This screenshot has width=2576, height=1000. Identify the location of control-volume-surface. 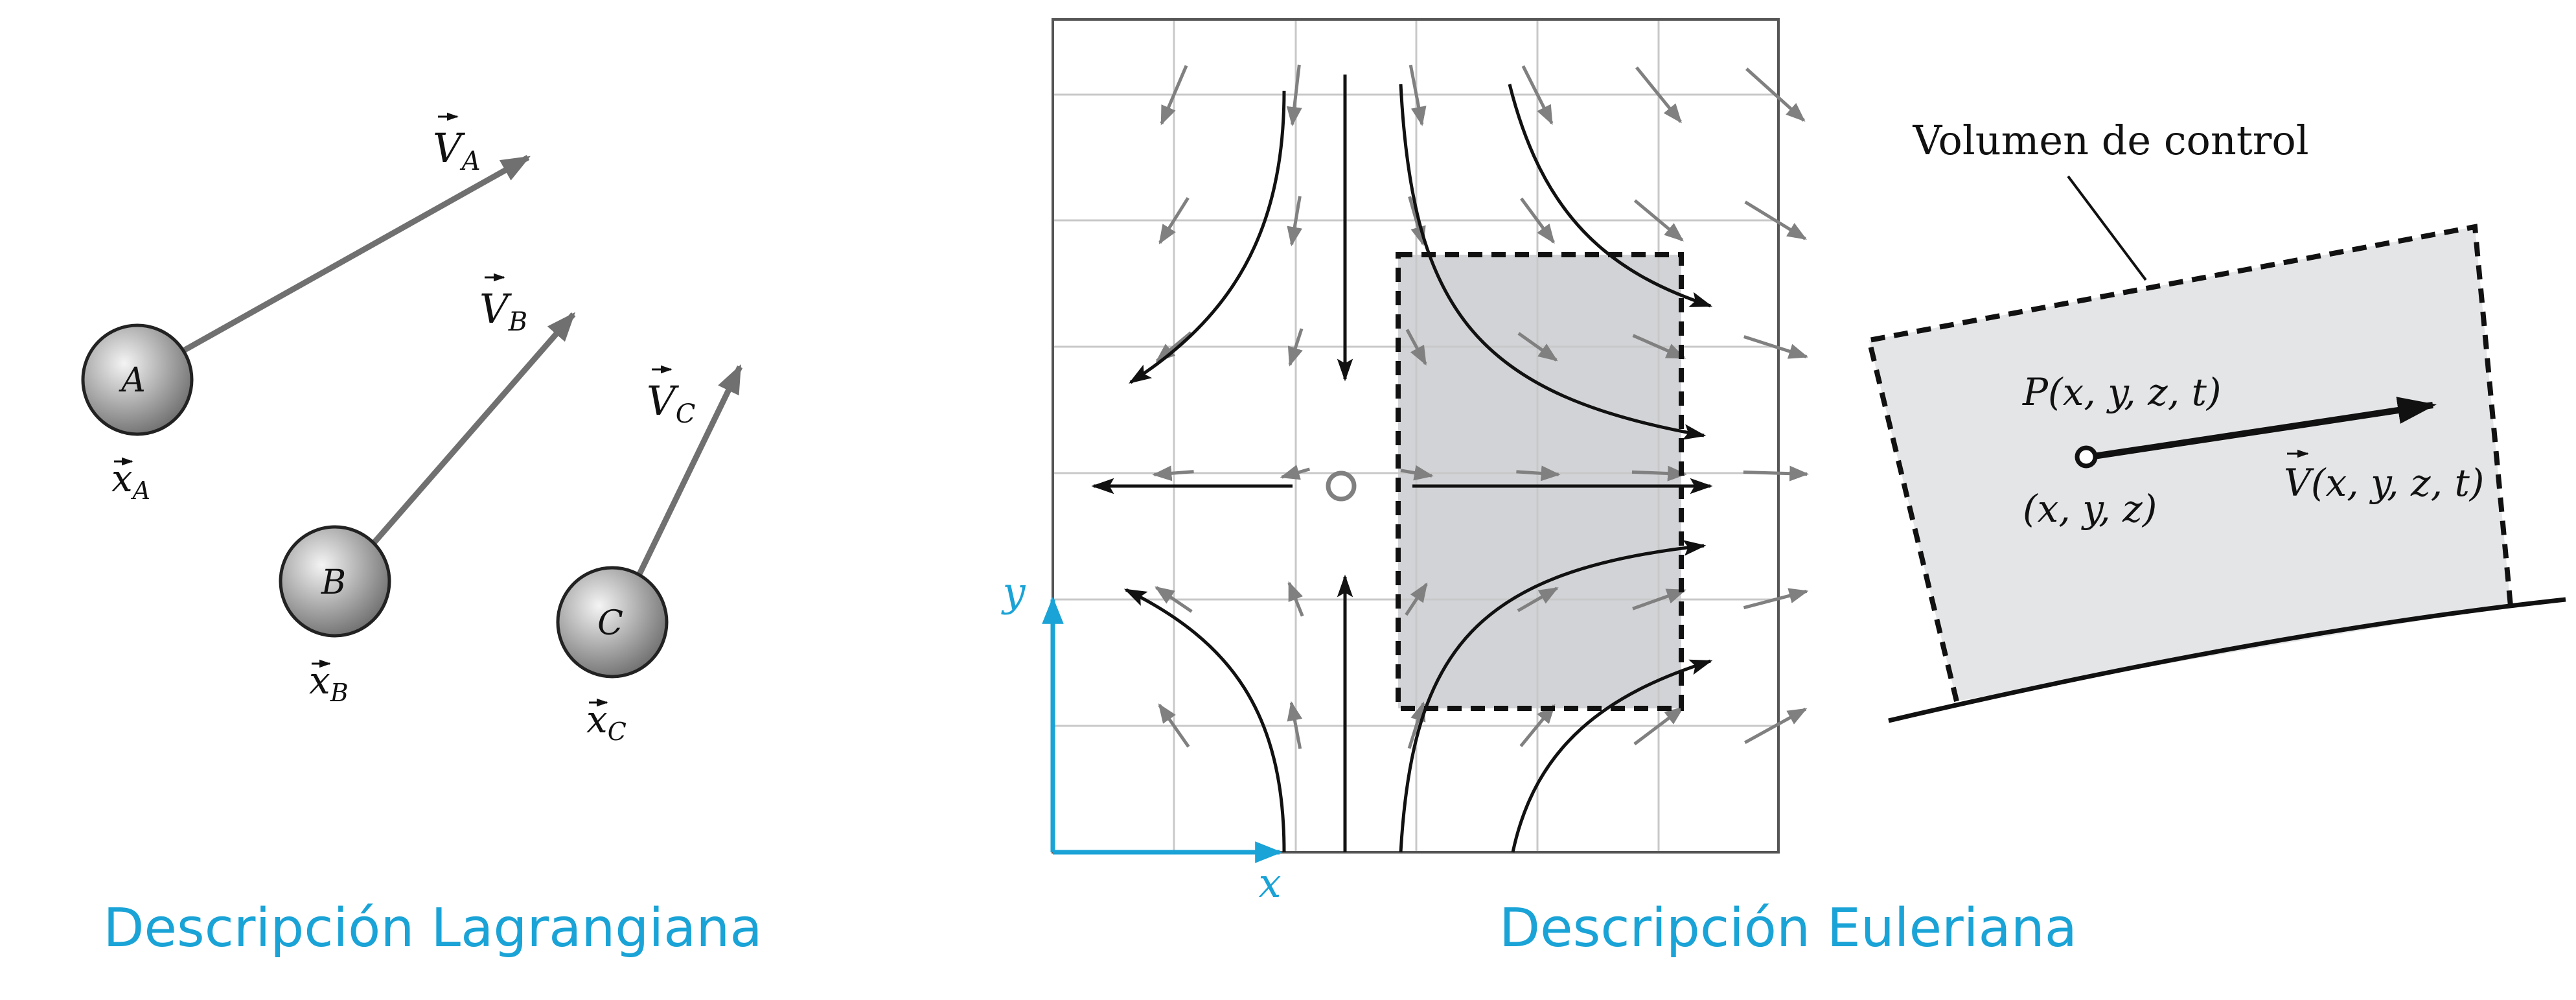
(2227, 660).